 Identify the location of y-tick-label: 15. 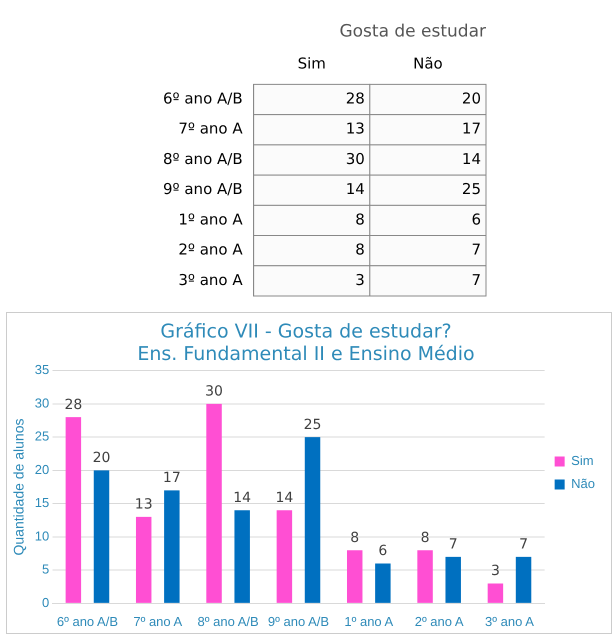
(42, 502).